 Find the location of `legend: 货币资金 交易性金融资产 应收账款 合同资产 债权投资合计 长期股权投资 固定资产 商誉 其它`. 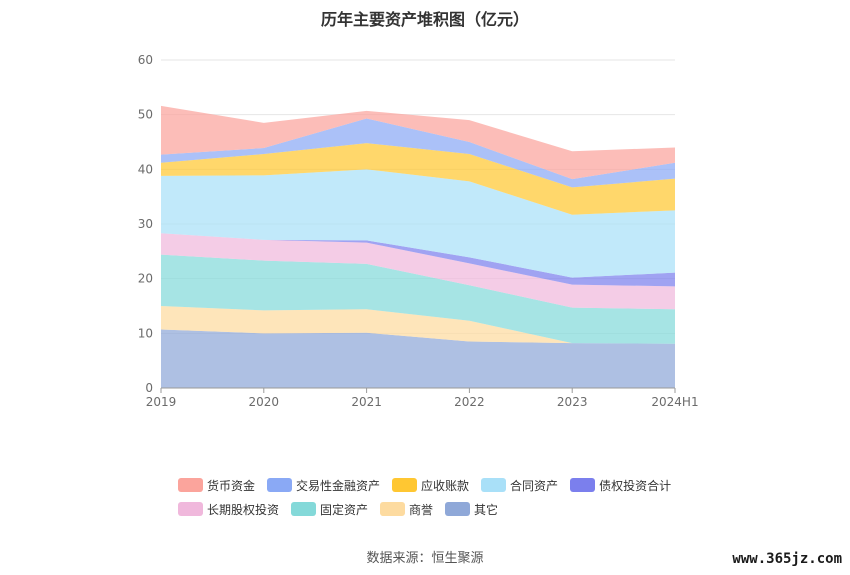

legend: 货币资金 交易性金融资产 应收账款 合同资产 债权投资合计 长期股权投资 固定资产 商誉 其它 is located at coordinates (438, 497).